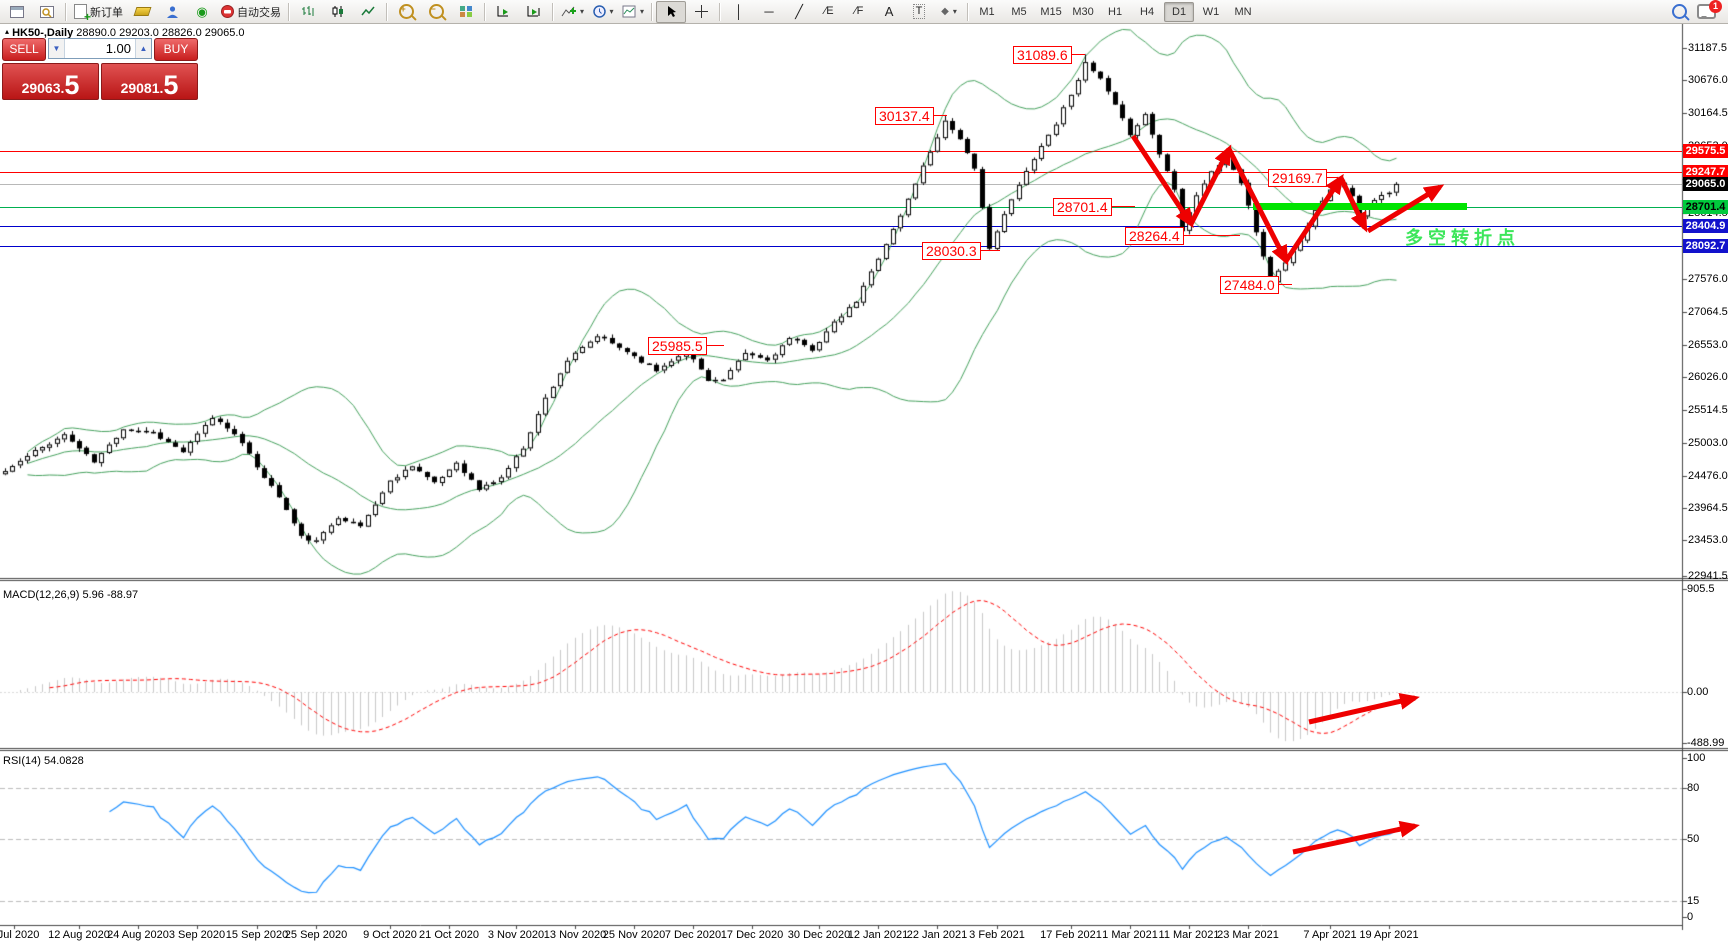 This screenshot has width=1728, height=942. What do you see at coordinates (997, 935) in the screenshot?
I see `date-label: 3 Feb 2021` at bounding box center [997, 935].